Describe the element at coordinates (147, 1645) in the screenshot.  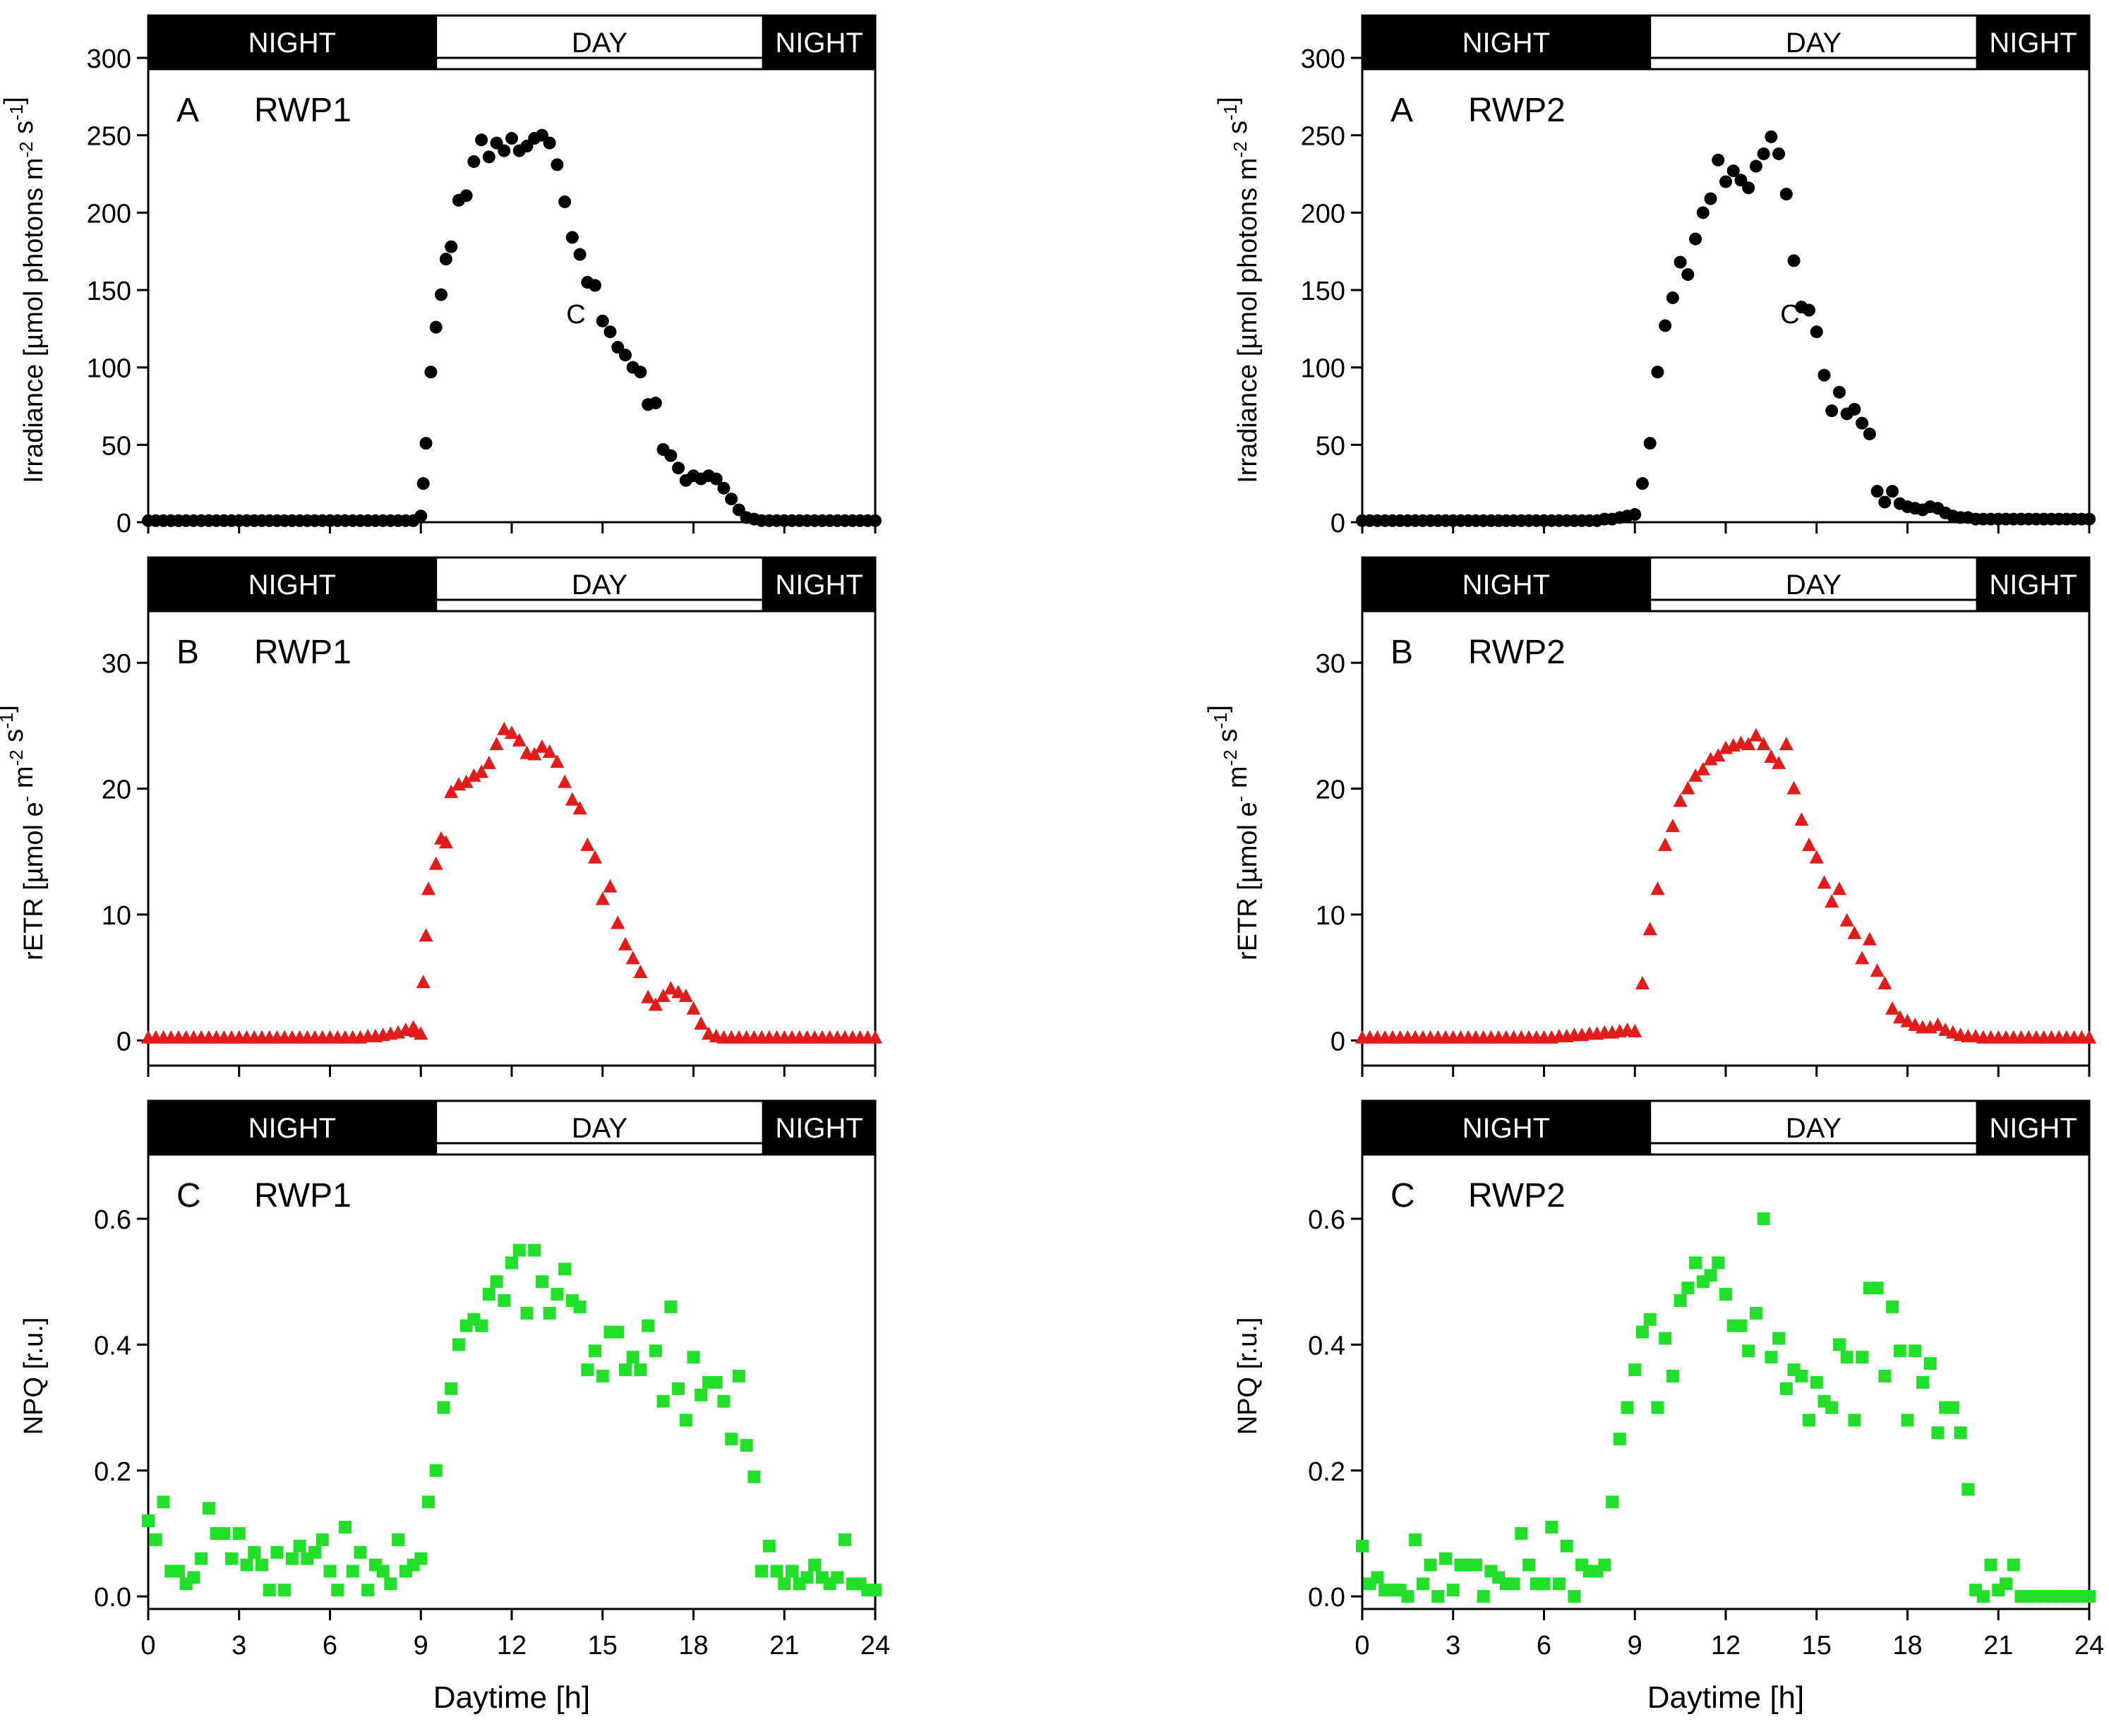
I see `x-tick-label: 0` at that location.